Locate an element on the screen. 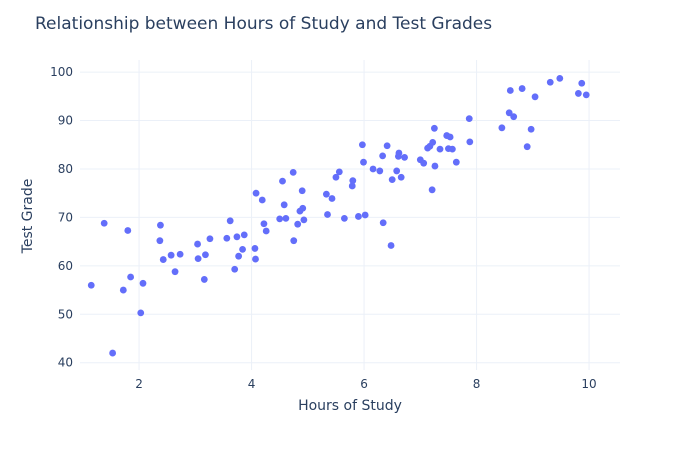 The width and height of the screenshot is (700, 450). y-tick-label: 60 is located at coordinates (65, 266).